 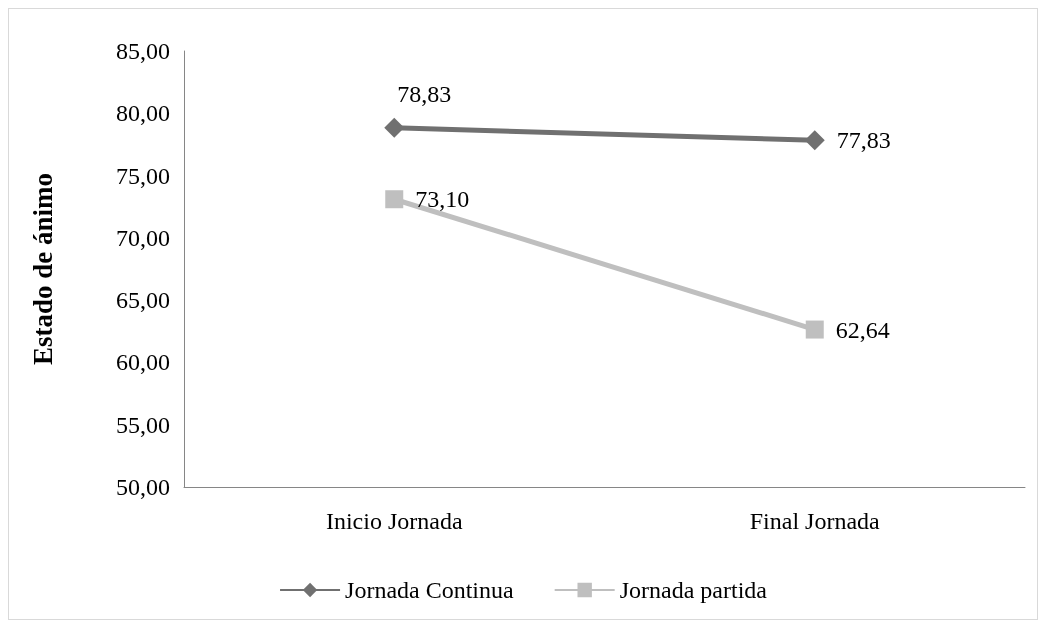 I want to click on data-label: 62,64, so click(x=862, y=329).